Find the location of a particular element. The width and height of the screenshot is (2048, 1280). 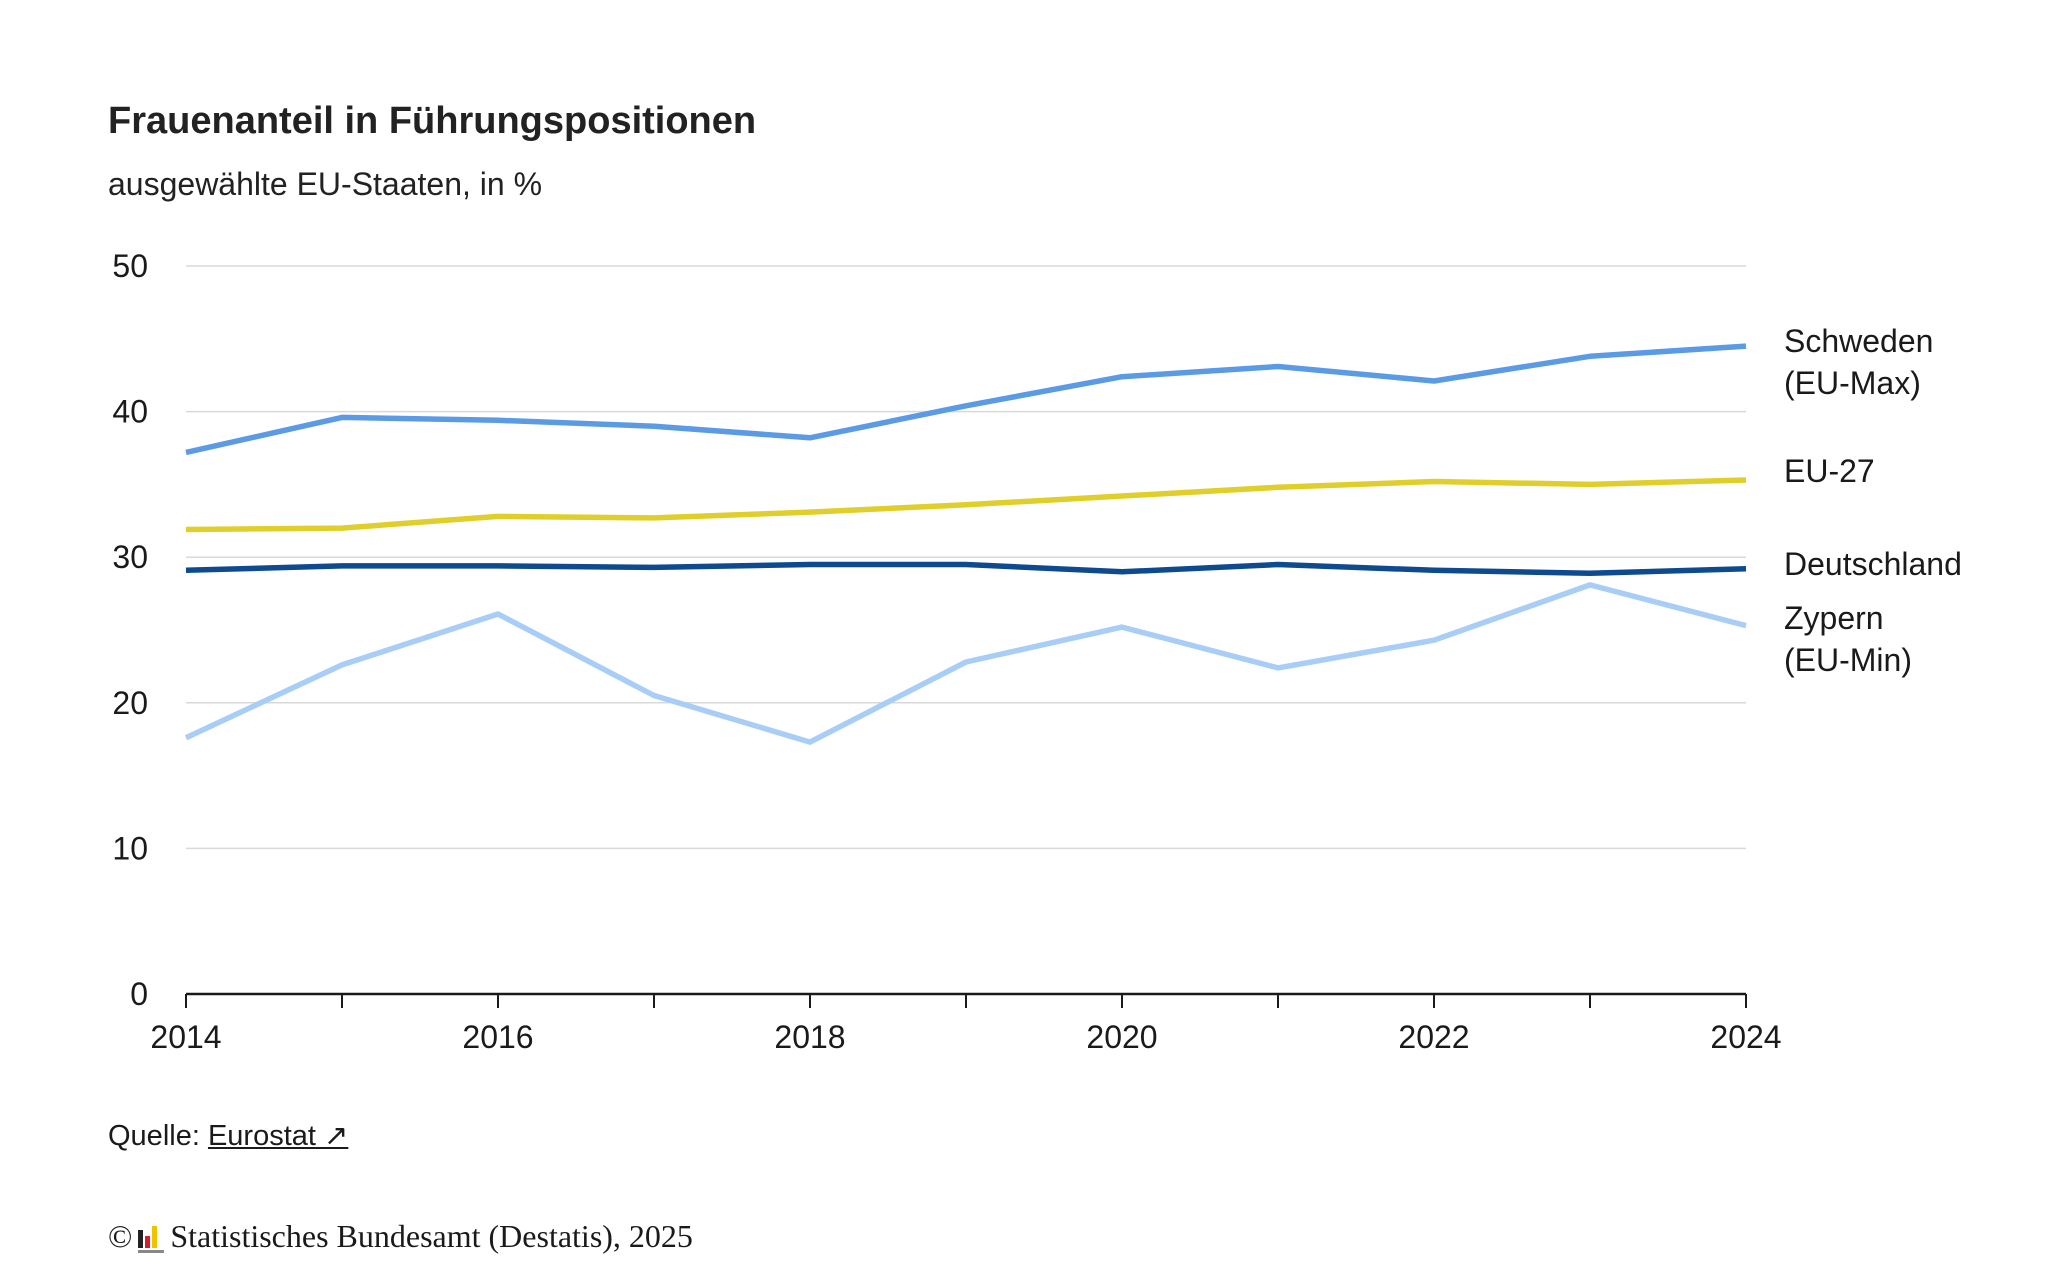

chart-subtitle: ausgewählte EU-Staaten, in % is located at coordinates (325, 184).